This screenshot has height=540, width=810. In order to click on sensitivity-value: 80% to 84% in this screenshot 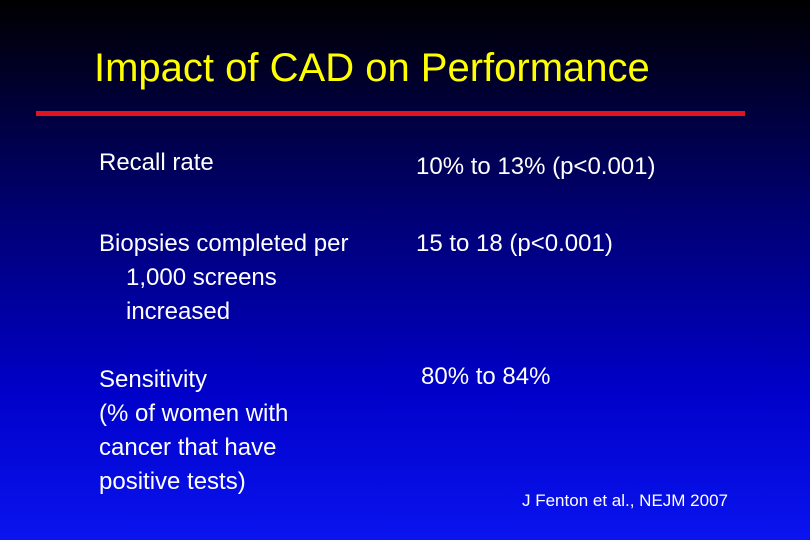, I will do `click(486, 376)`.